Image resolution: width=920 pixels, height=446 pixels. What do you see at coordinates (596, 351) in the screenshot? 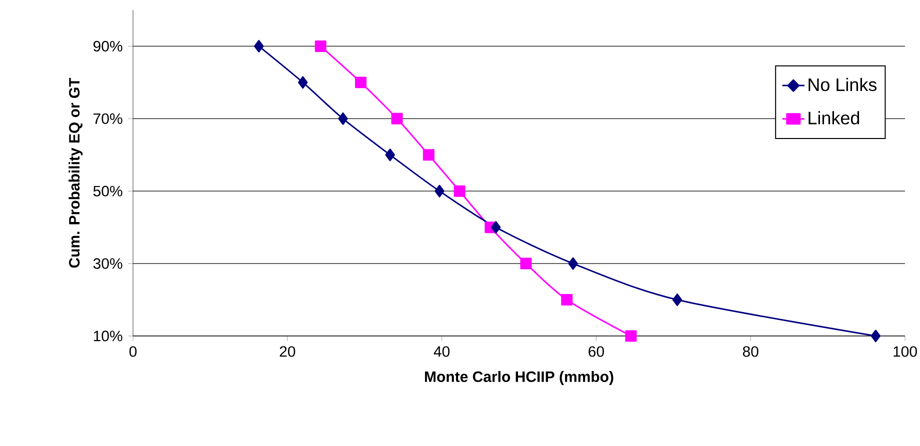
I see `x-tick-label: 60` at bounding box center [596, 351].